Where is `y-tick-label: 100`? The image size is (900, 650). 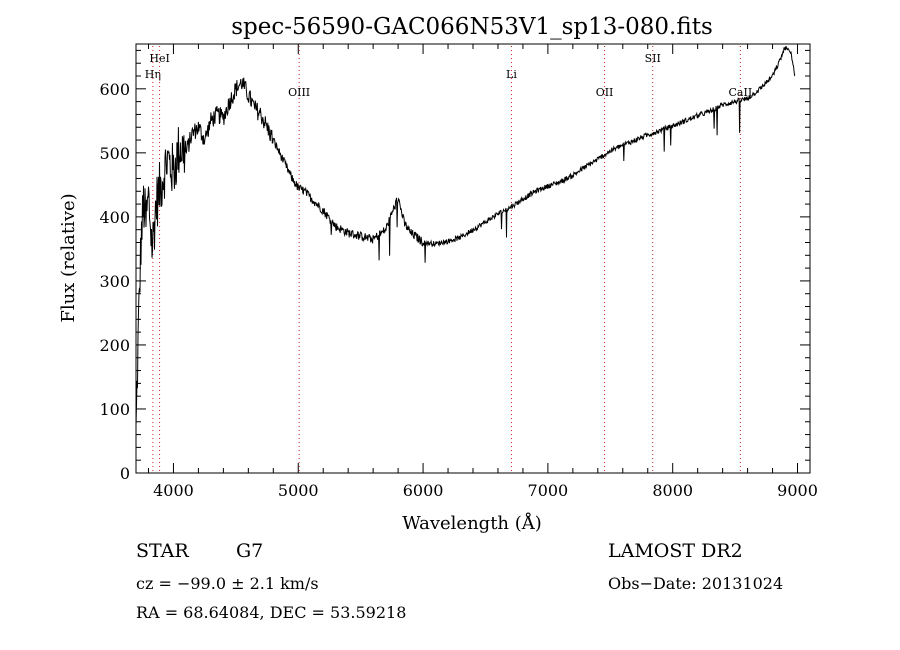 y-tick-label: 100 is located at coordinates (114, 409).